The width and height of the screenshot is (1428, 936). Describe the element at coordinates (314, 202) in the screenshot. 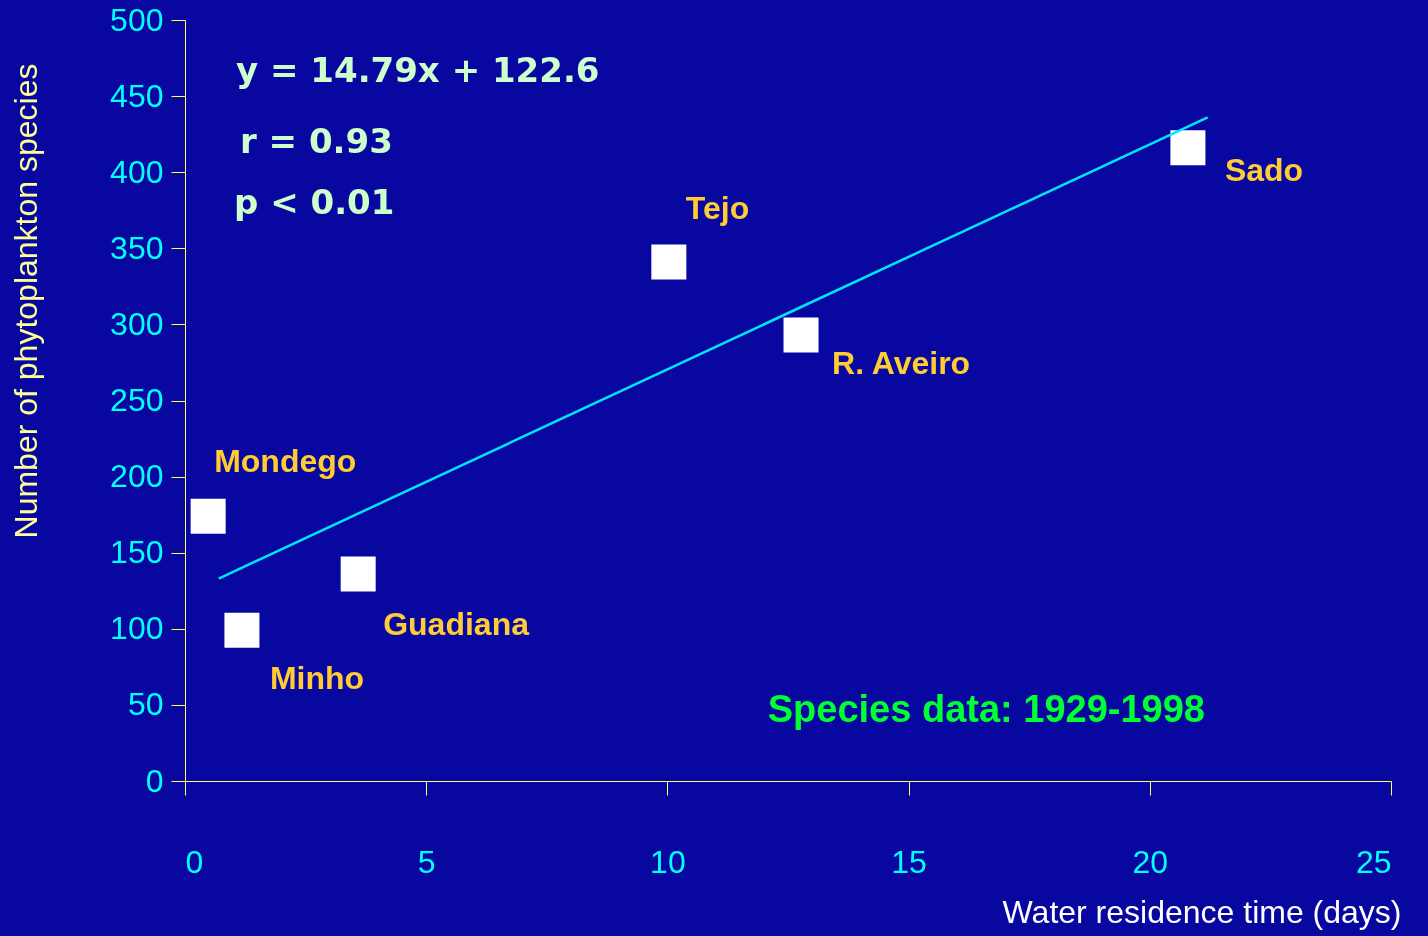

I see `annotation: p < 0.01` at that location.